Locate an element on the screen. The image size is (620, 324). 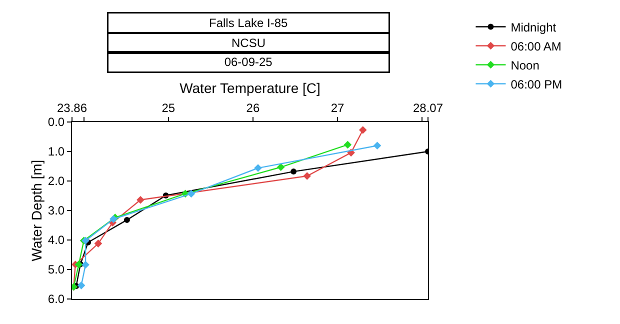
chart-title: Falls Lake I-85 is located at coordinates (248, 23).